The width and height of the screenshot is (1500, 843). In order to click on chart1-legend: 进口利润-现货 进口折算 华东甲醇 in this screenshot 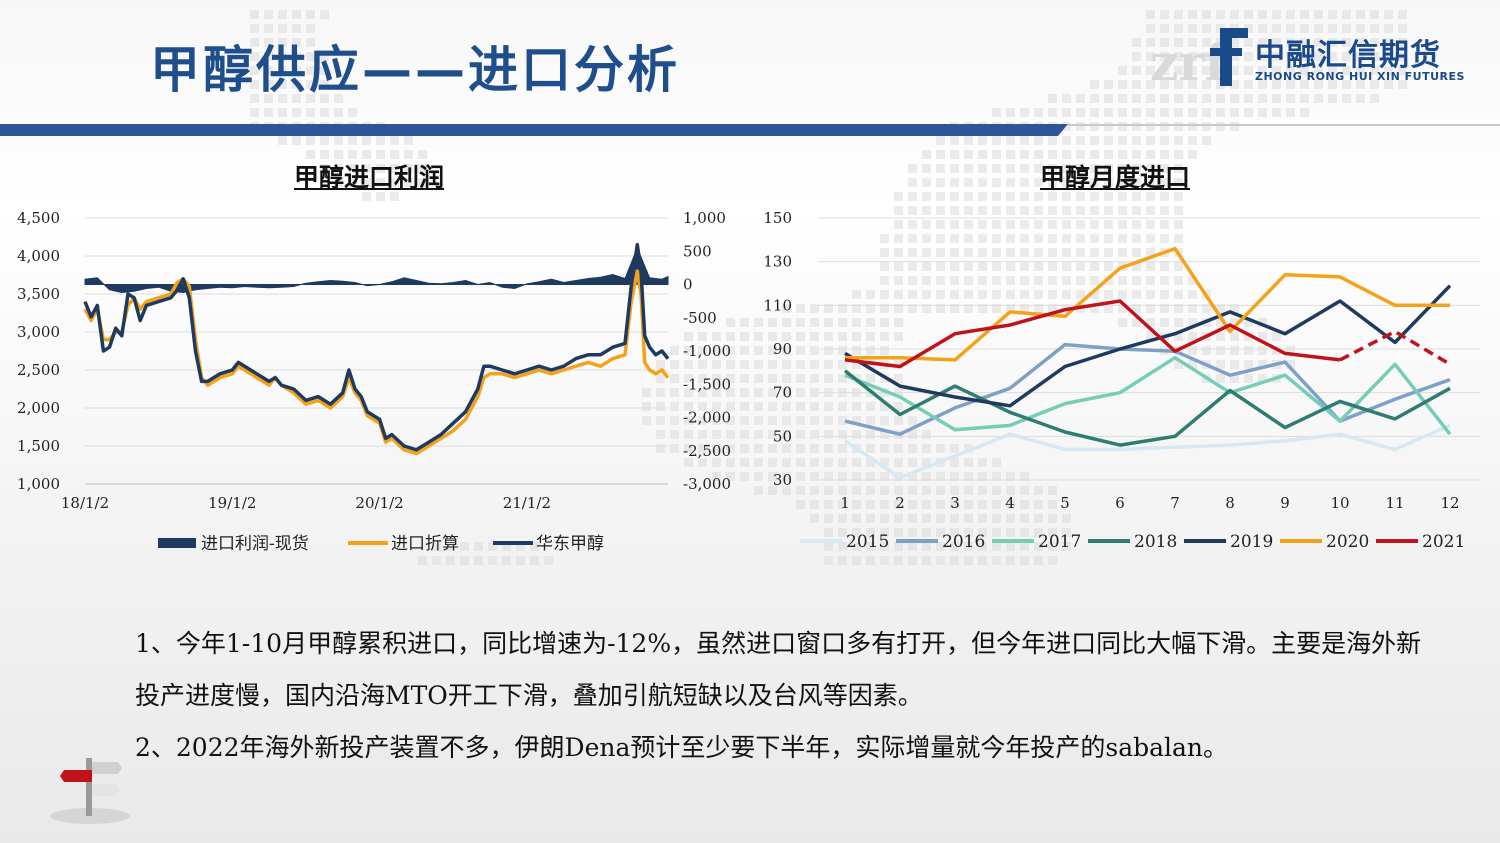, I will do `click(381, 544)`.